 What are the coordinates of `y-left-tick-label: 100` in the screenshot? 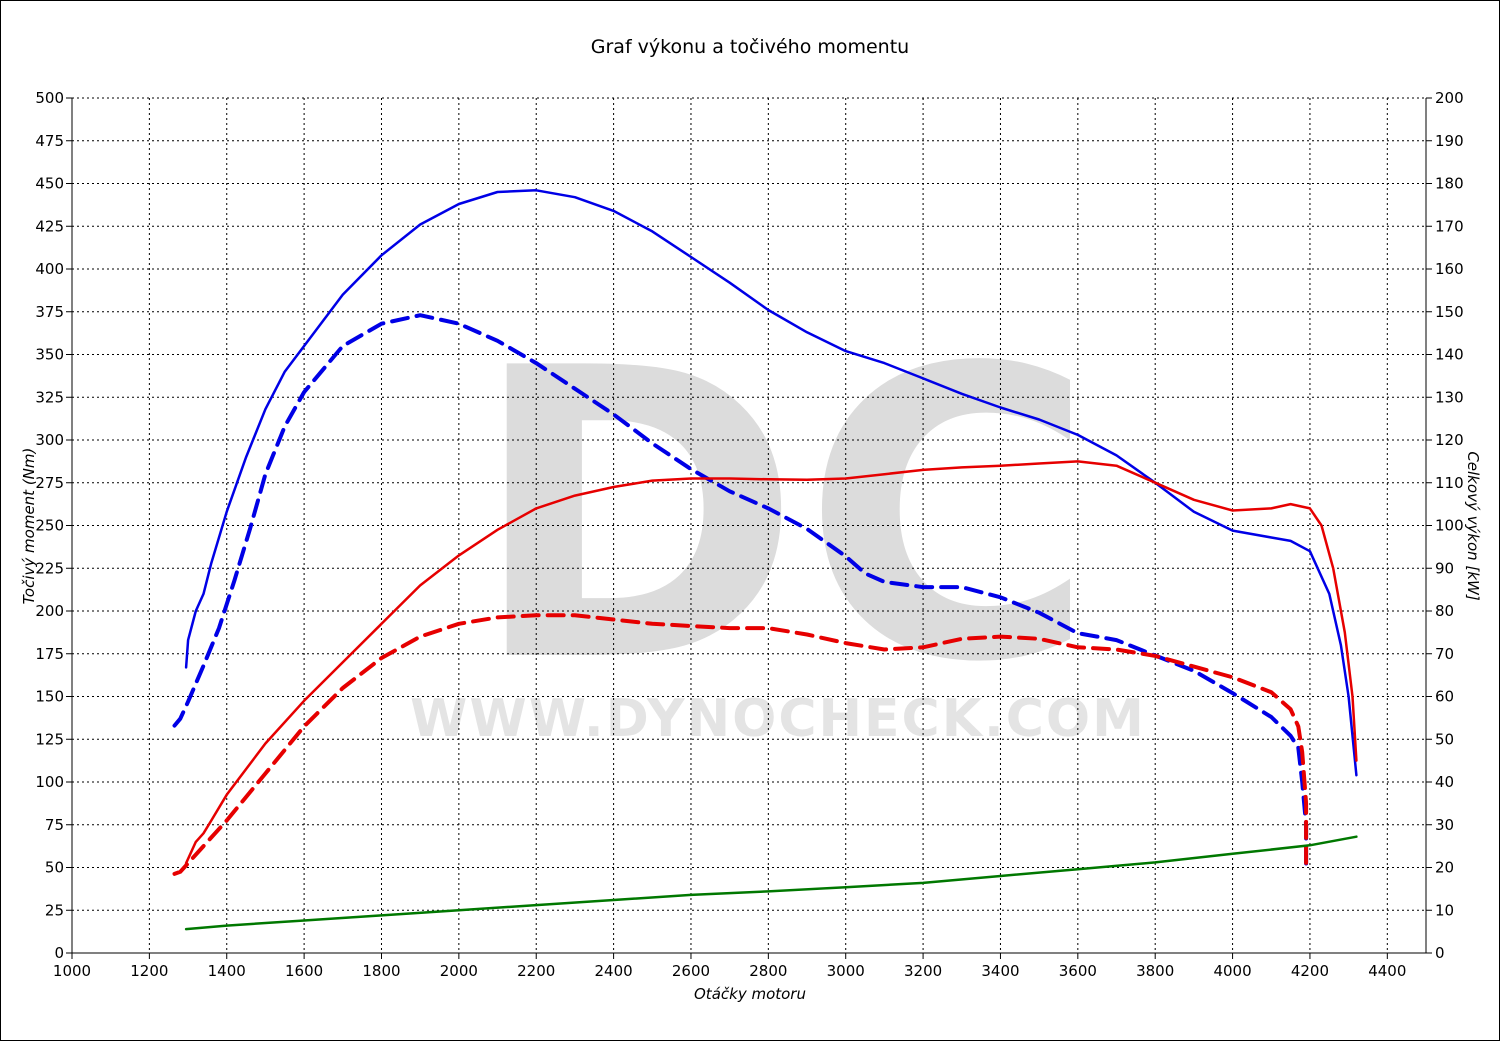 It's located at (49, 782).